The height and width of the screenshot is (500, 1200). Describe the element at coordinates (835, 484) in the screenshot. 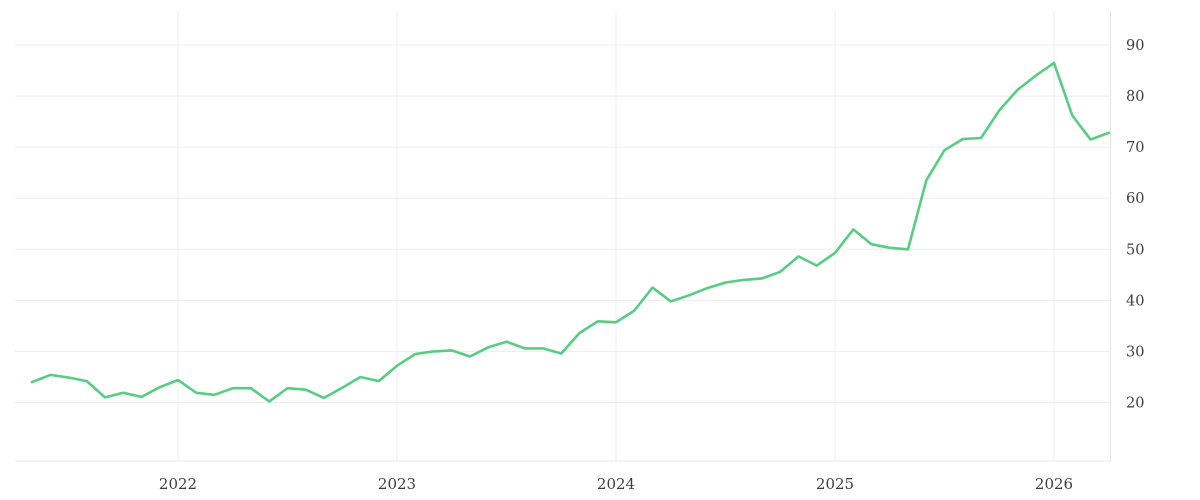

I see `x-axis-tick-label: 2025` at that location.